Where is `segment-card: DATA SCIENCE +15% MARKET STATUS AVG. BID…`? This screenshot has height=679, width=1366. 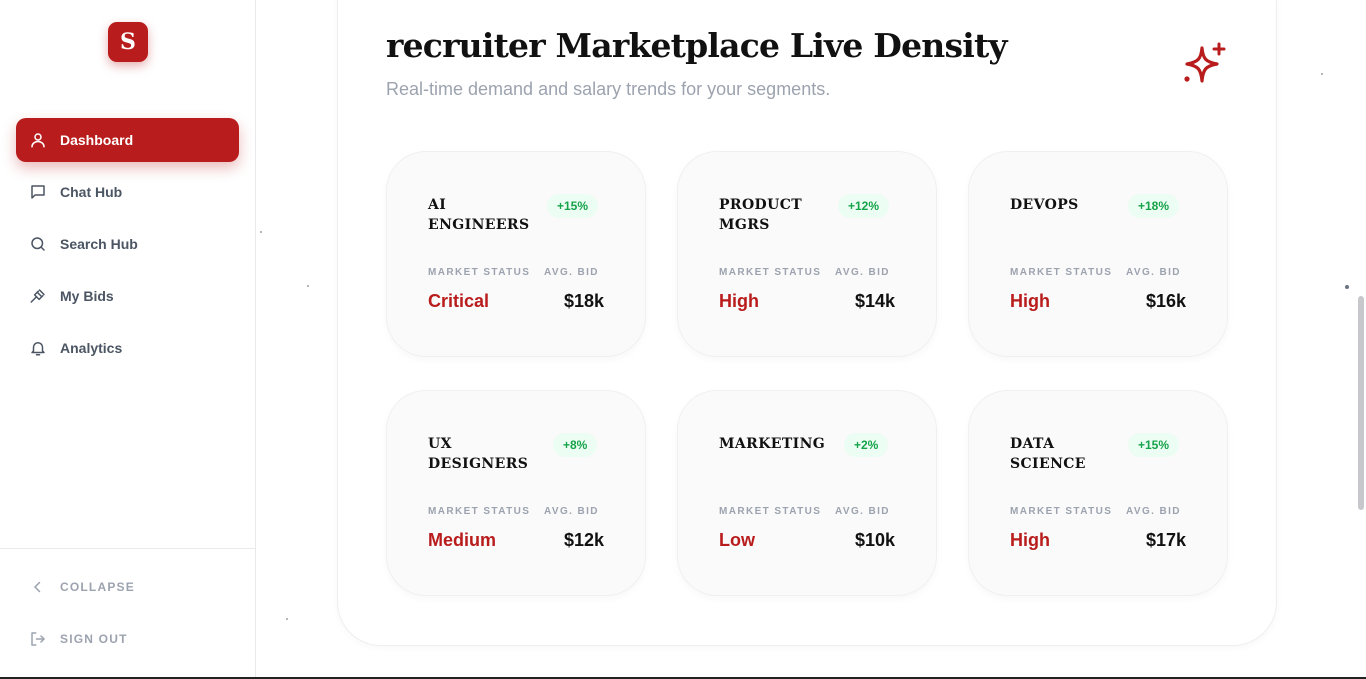 segment-card: DATA SCIENCE +15% MARKET STATUS AVG. BID… is located at coordinates (1098, 493).